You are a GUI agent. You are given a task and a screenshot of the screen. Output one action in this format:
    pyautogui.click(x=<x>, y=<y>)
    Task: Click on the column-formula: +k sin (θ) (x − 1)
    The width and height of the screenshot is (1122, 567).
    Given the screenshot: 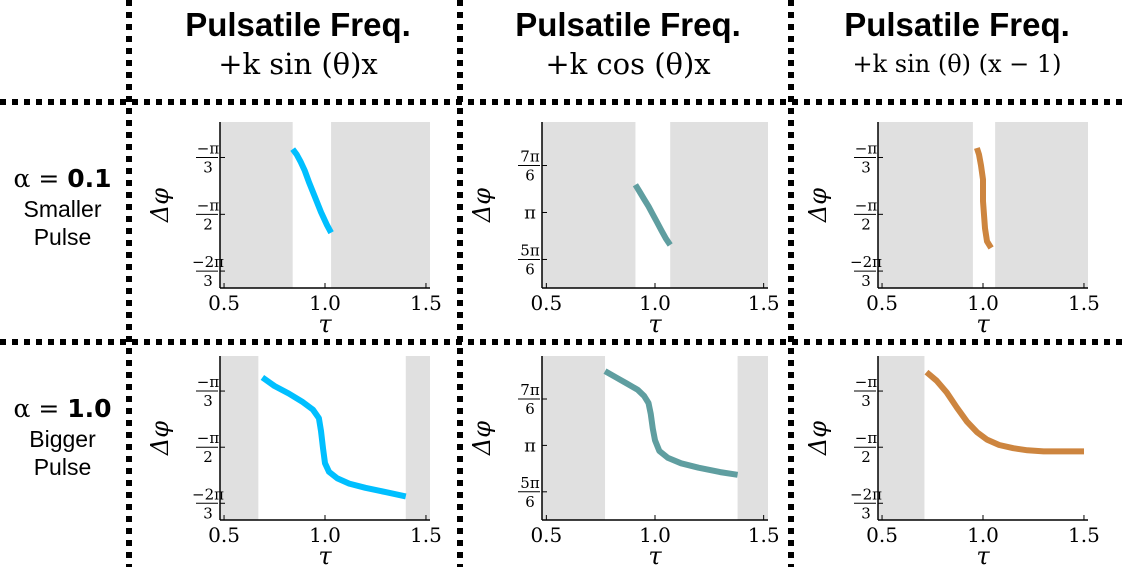 What is the action you would take?
    pyautogui.click(x=957, y=64)
    